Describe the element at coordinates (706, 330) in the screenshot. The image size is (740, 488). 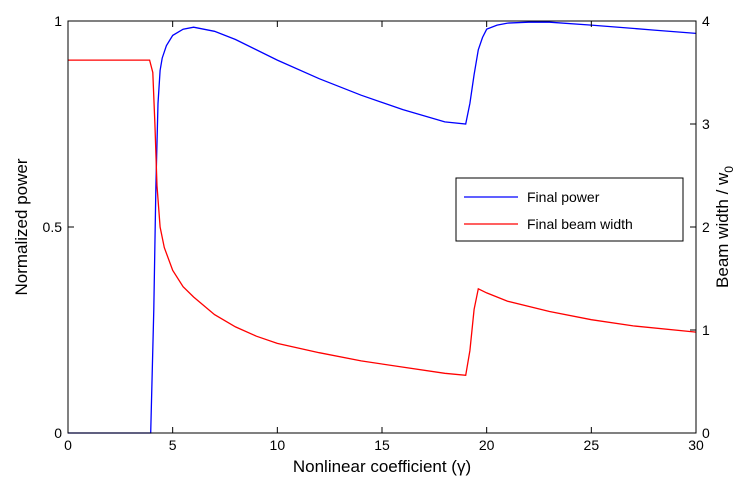
I see `y-tick-label-right: 1` at that location.